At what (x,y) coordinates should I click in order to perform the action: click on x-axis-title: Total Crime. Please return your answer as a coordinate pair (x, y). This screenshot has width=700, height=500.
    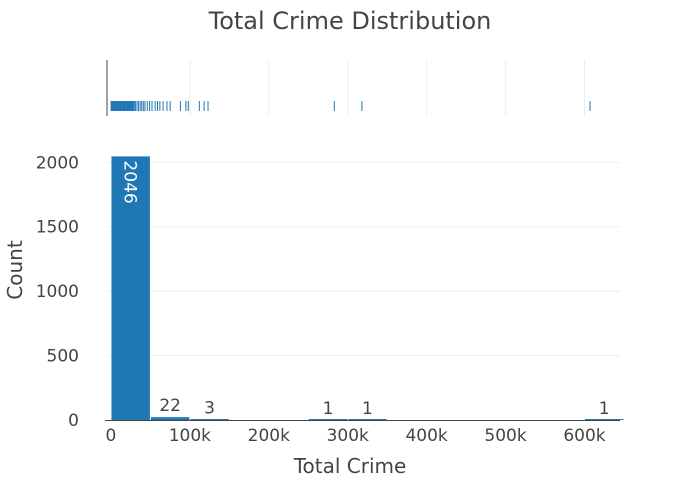
    Looking at the image, I should click on (350, 466).